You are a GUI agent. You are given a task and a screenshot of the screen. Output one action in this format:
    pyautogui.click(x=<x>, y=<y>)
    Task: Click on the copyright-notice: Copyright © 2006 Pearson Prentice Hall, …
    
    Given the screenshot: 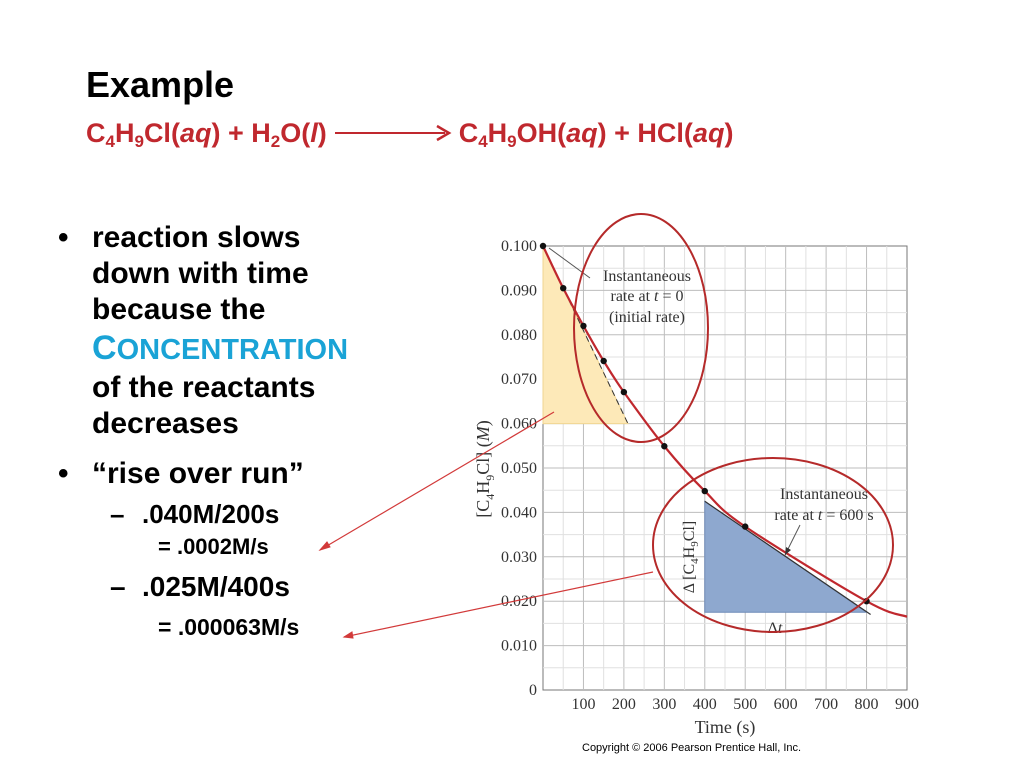 What is the action you would take?
    pyautogui.click(x=692, y=748)
    